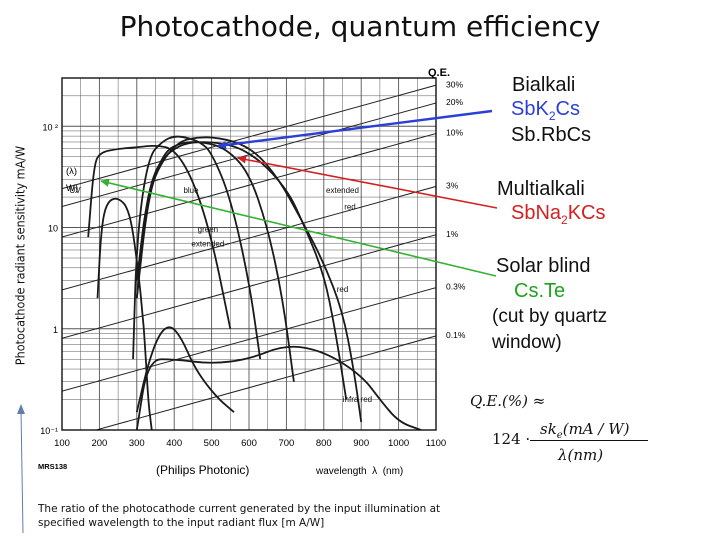  Describe the element at coordinates (357, 399) in the screenshot. I see `curve-label: infra red` at that location.